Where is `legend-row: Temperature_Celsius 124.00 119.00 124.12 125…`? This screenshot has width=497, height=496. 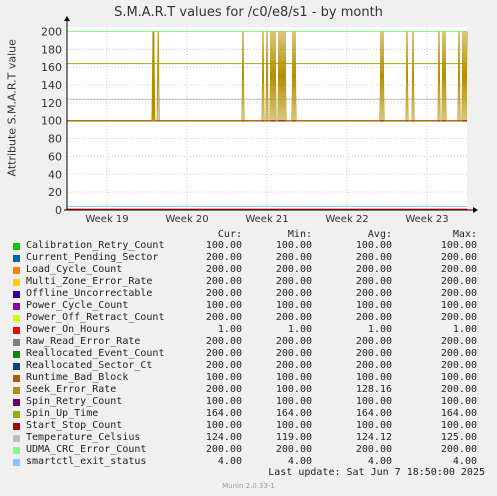
legend-row: Temperature_Celsius 124.00 119.00 124.12 125… is located at coordinates (248, 438).